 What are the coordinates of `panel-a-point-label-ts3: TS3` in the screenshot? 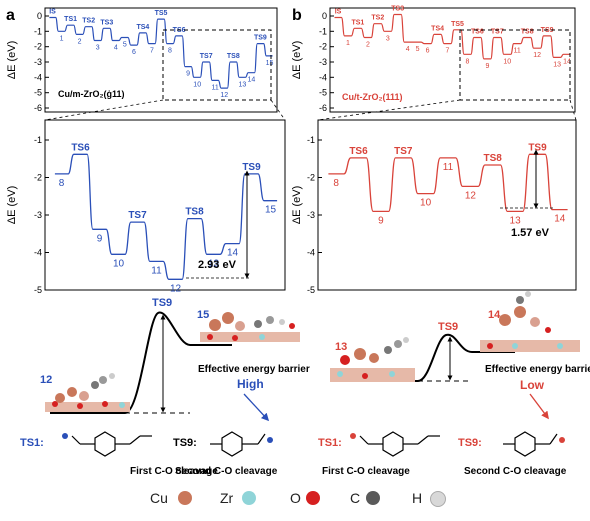 It's located at (106, 22).